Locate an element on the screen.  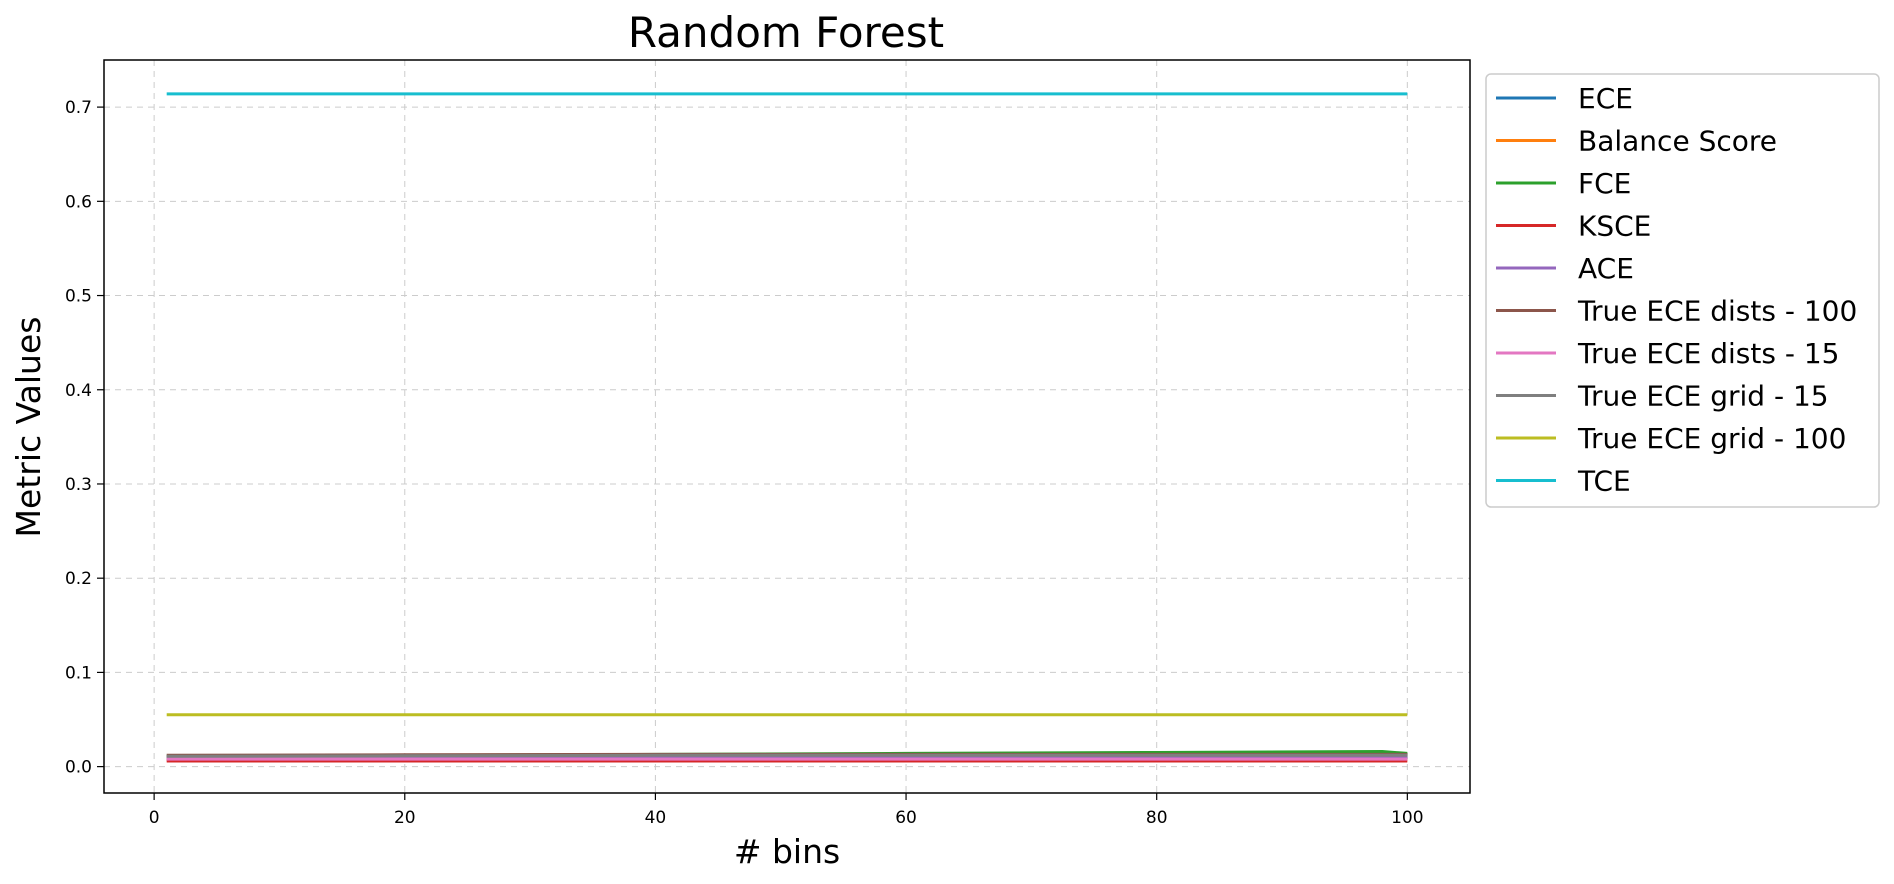
legend-label-true-ece-grid-15: True ECE grid - 15 is located at coordinates (1703, 396).